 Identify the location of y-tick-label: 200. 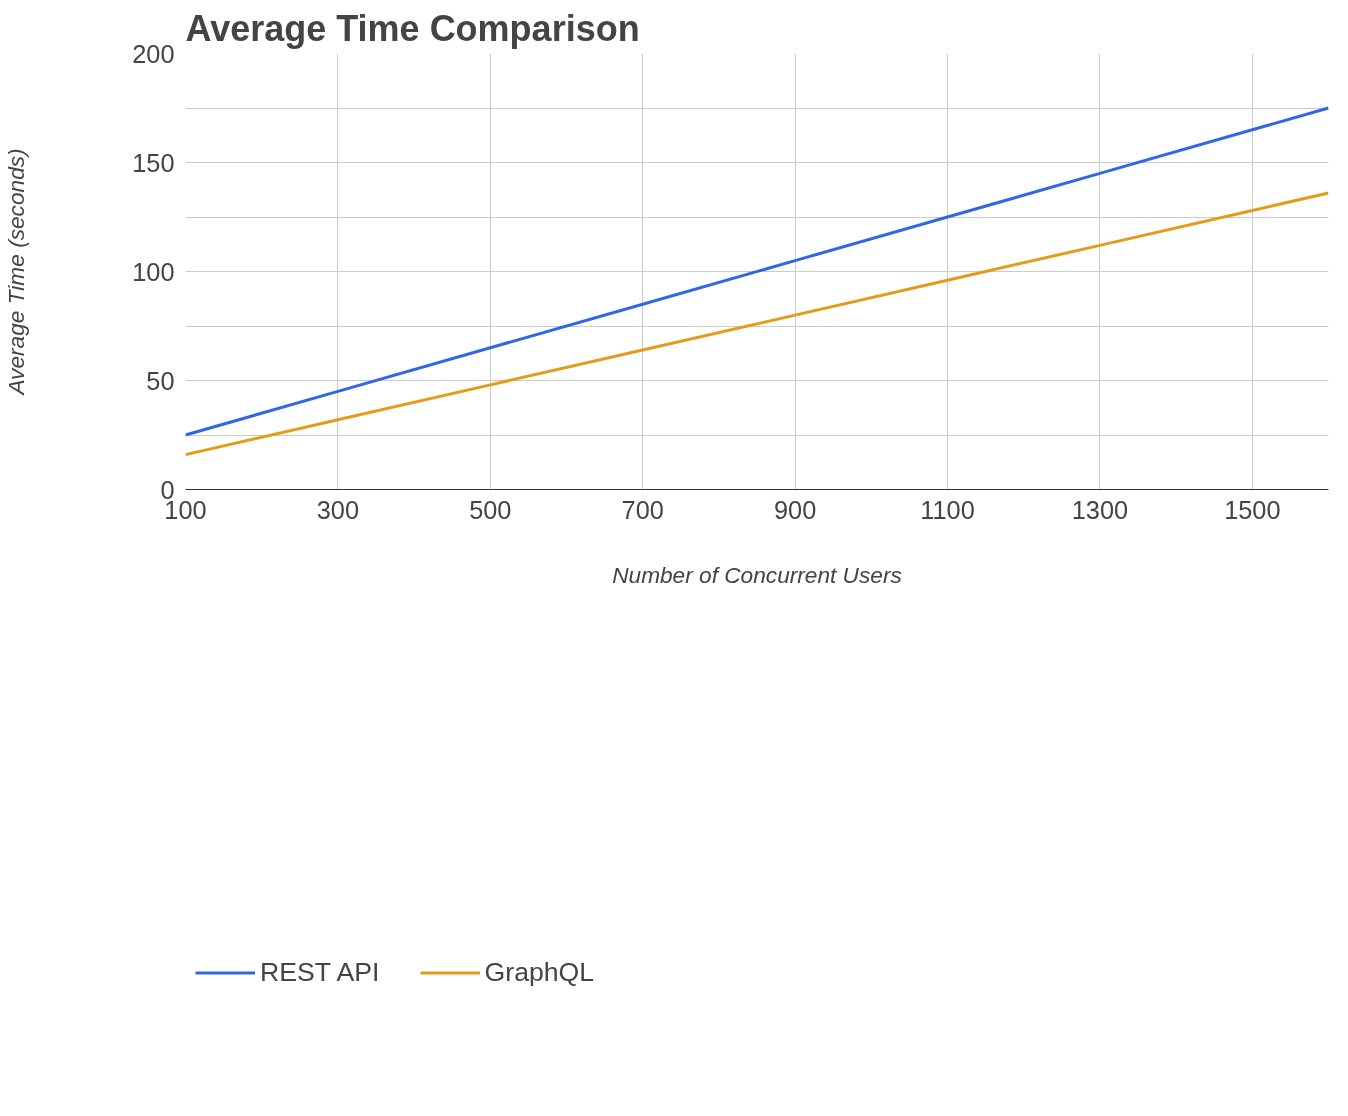
(153, 53).